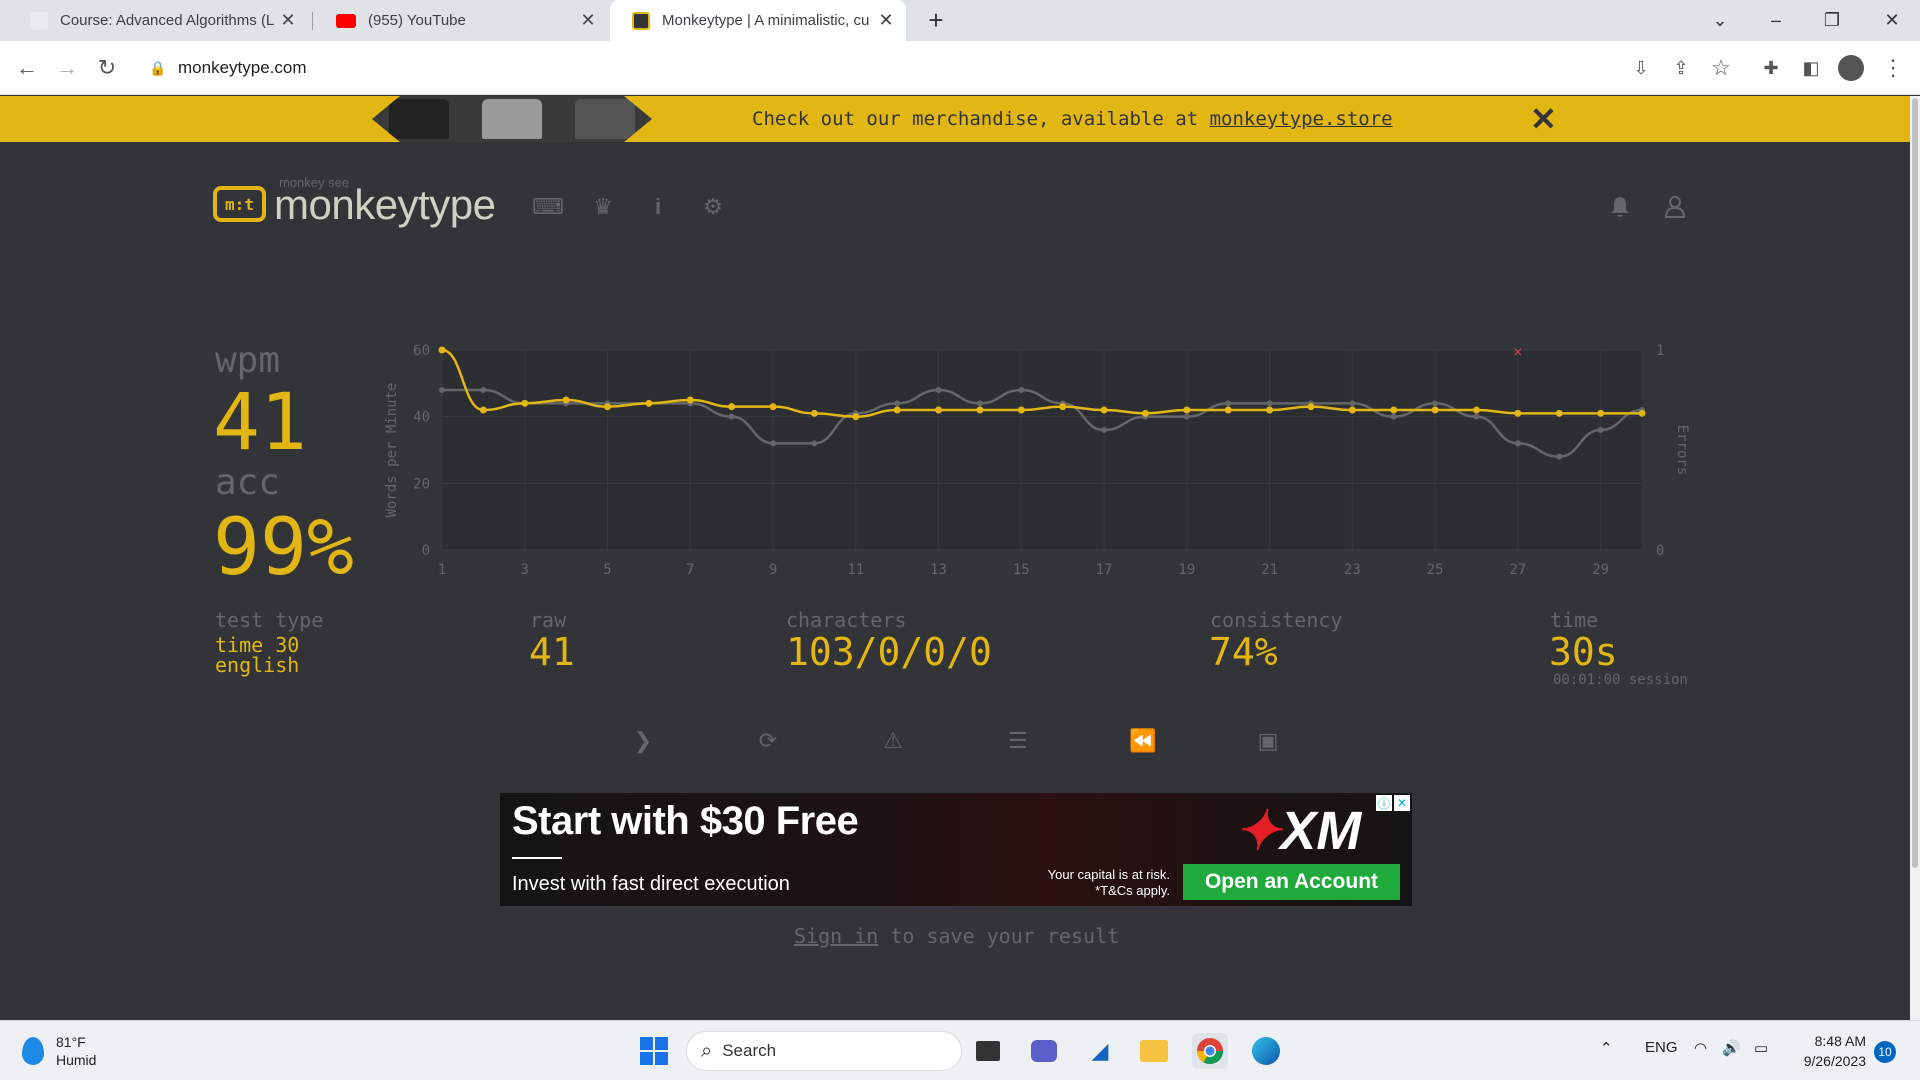 The width and height of the screenshot is (1920, 1080). I want to click on weather-widget: 81°F Humid, so click(59, 1051).